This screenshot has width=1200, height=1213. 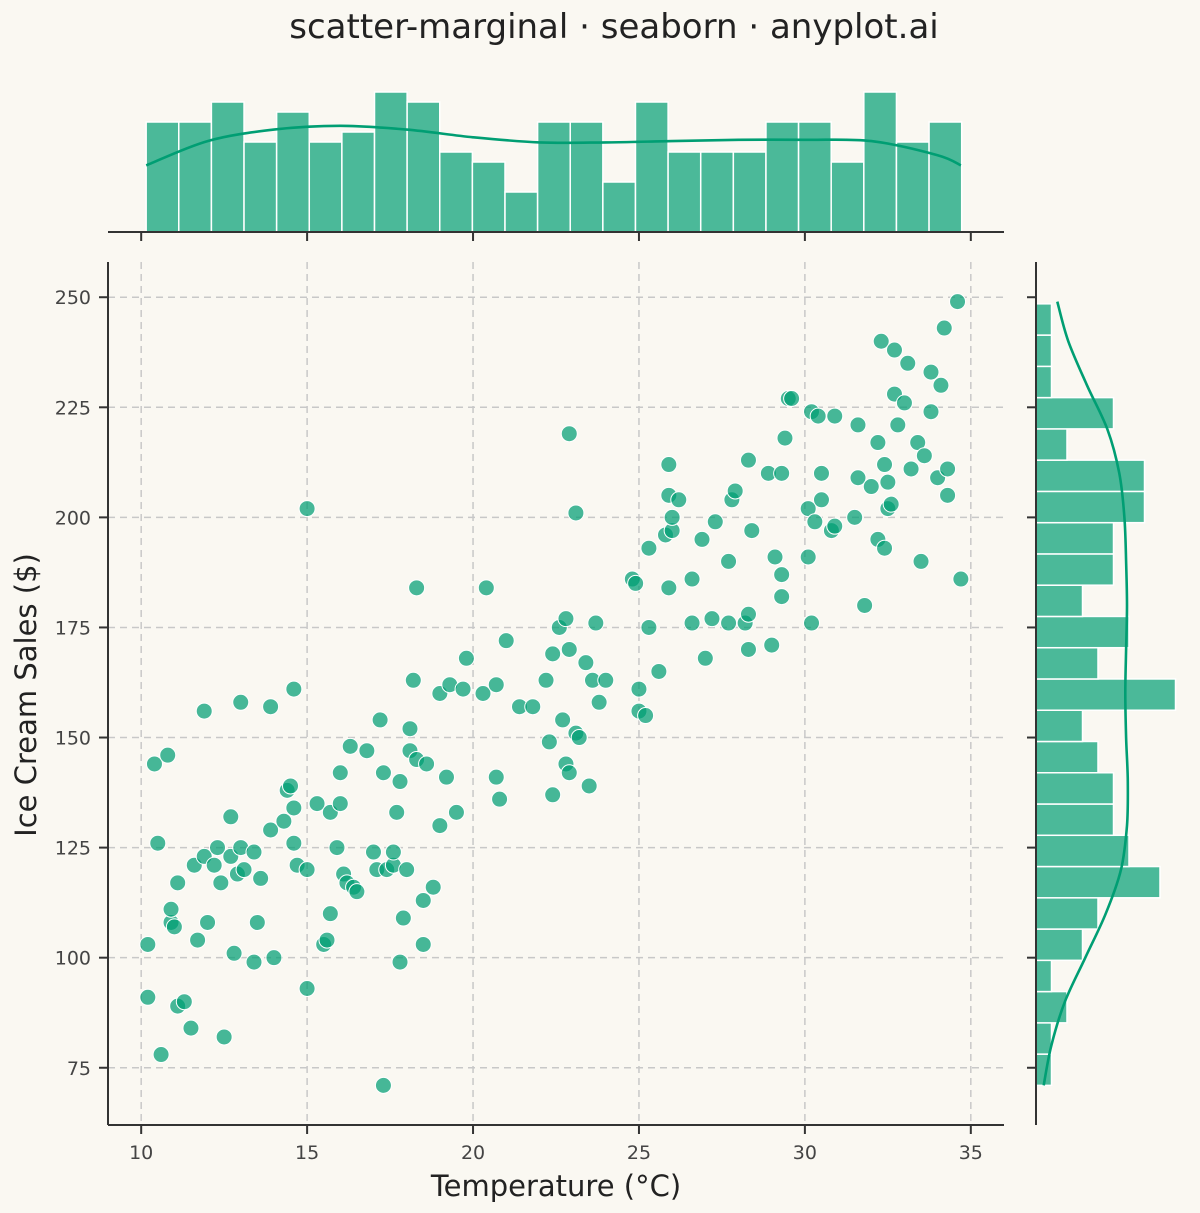 I want to click on y-tick-label: 100, so click(x=73, y=959).